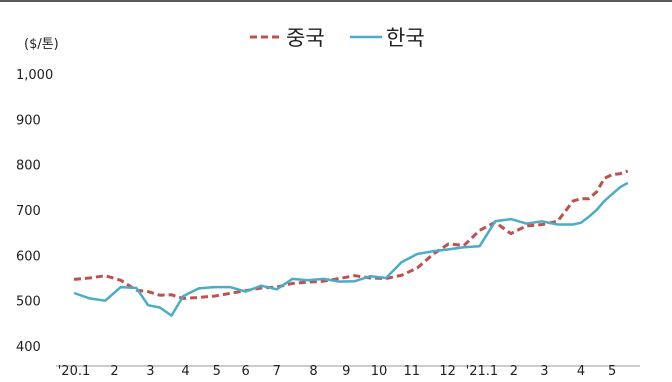  I want to click on y-tick-label: 1,000, so click(34, 75).